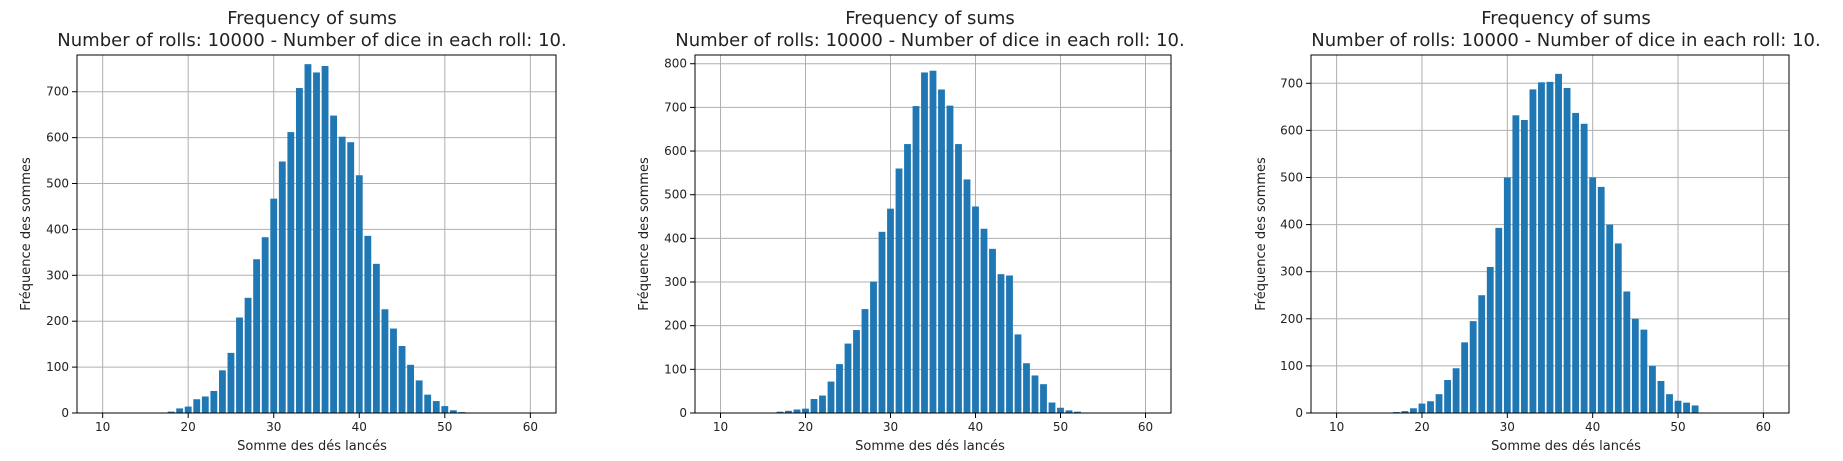 The width and height of the screenshot is (1843, 461). Describe the element at coordinates (675, 195) in the screenshot. I see `y-tick-label: 500` at that location.